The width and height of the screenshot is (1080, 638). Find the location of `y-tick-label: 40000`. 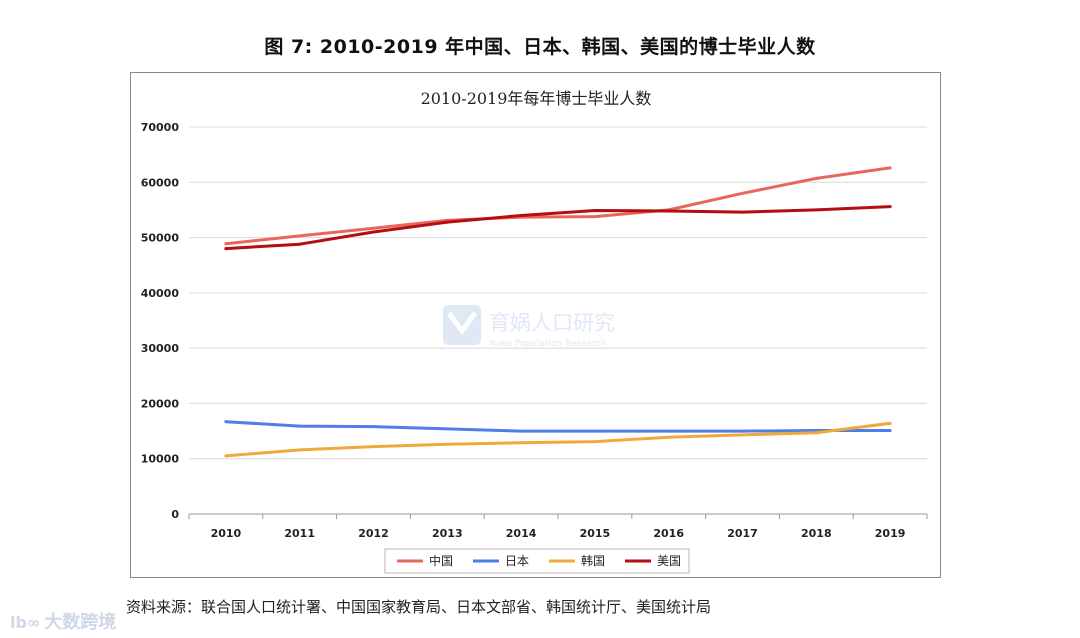

y-tick-label: 40000 is located at coordinates (160, 293).